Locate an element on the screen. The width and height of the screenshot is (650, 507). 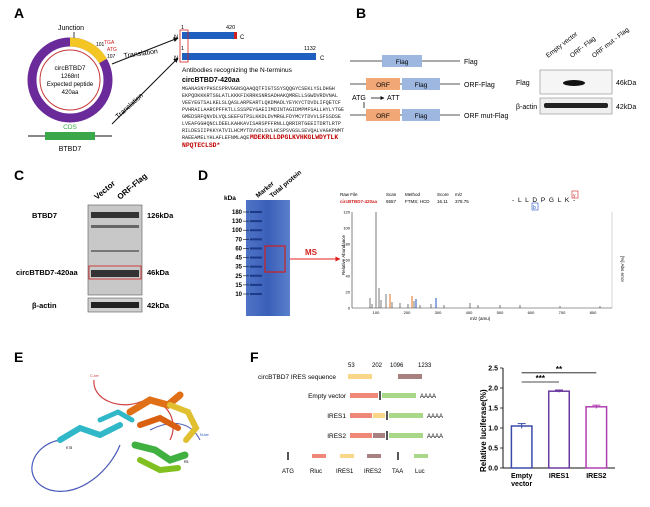
construct-row: Empty vector AAAA is located at coordinates (372, 395).